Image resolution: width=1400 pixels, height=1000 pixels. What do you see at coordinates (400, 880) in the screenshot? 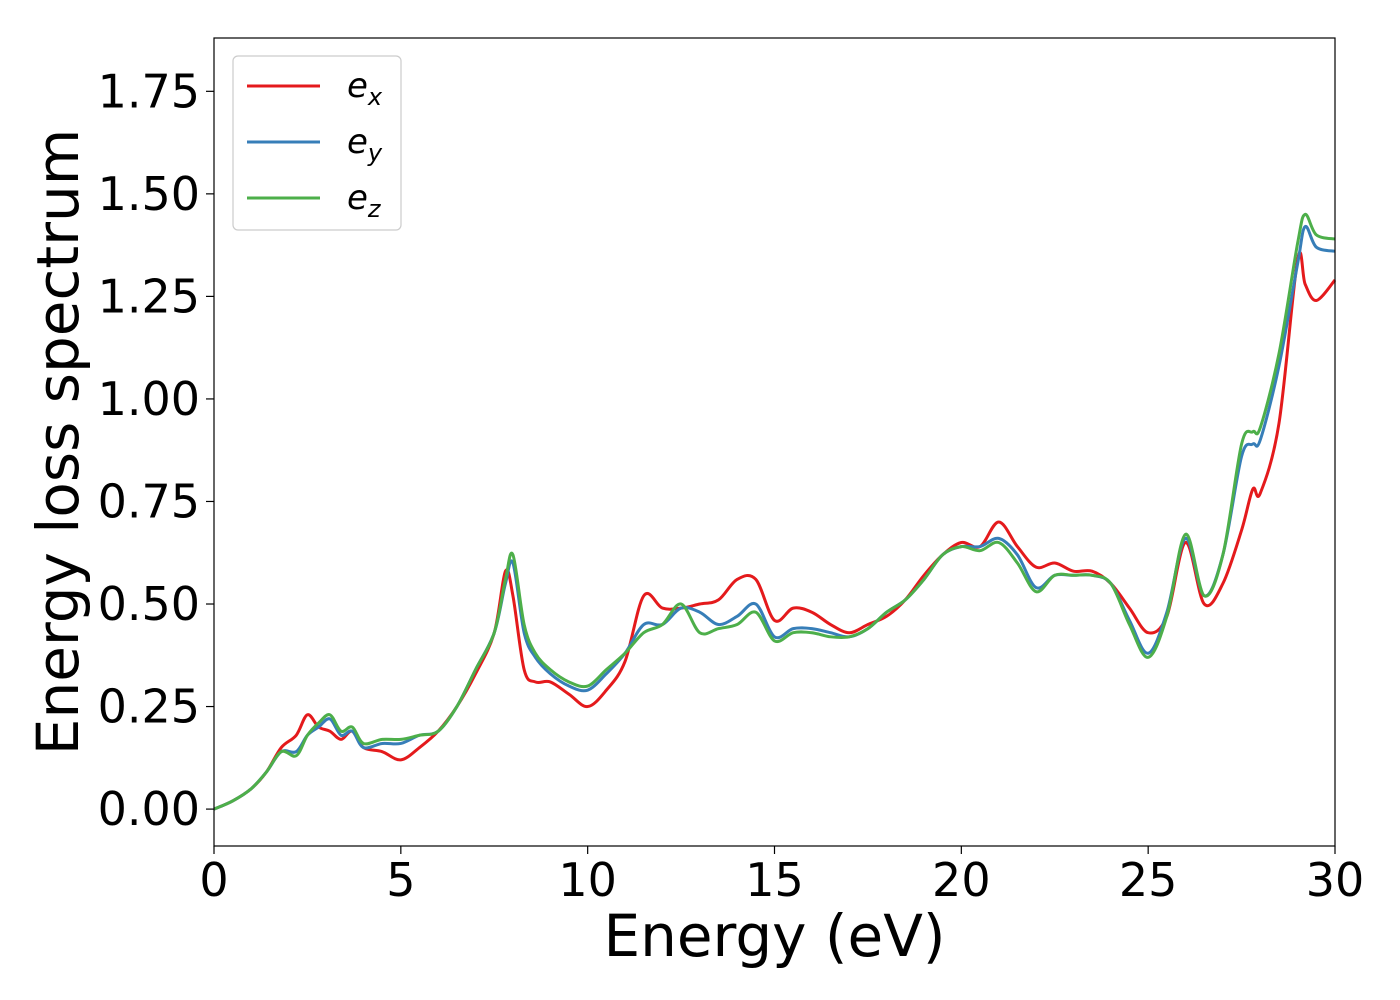
I see `x-tick-label: 5` at bounding box center [400, 880].